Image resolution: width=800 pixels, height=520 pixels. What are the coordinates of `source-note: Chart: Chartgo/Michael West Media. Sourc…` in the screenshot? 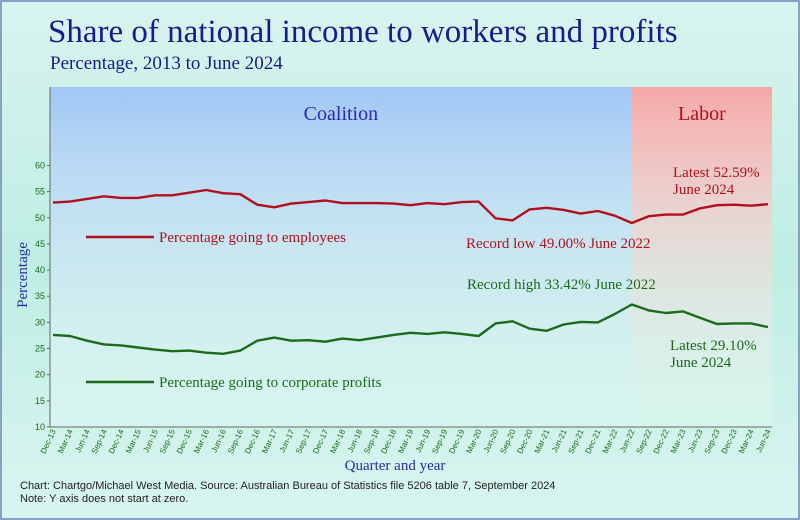 It's located at (287, 486).